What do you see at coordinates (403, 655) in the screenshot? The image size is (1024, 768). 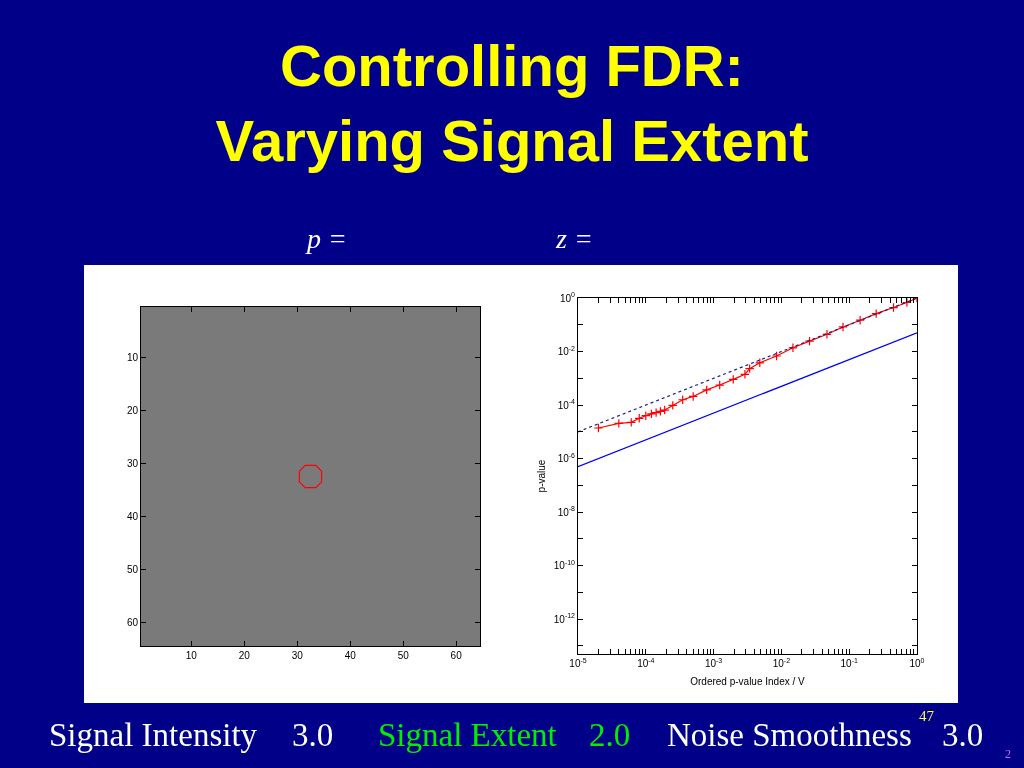 I see `x-tick-label: 50` at bounding box center [403, 655].